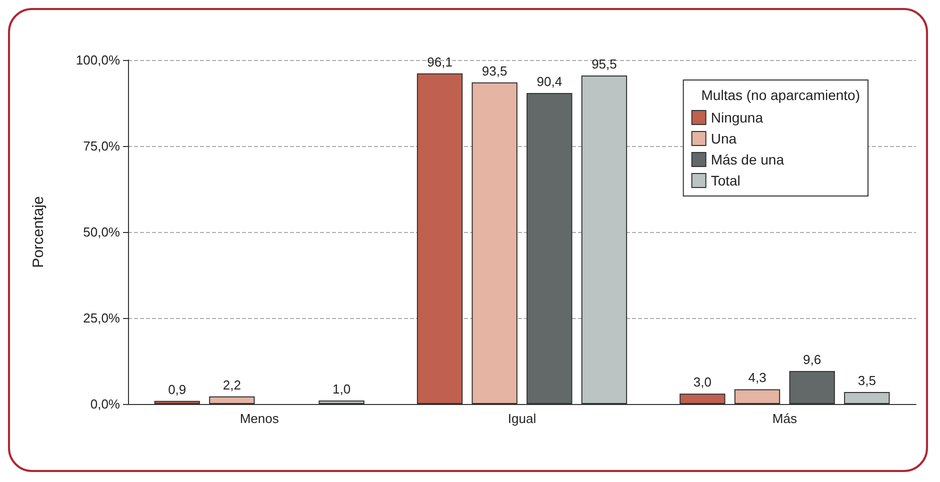 The image size is (940, 482). Describe the element at coordinates (725, 180) in the screenshot. I see `legend-label: Total` at that location.